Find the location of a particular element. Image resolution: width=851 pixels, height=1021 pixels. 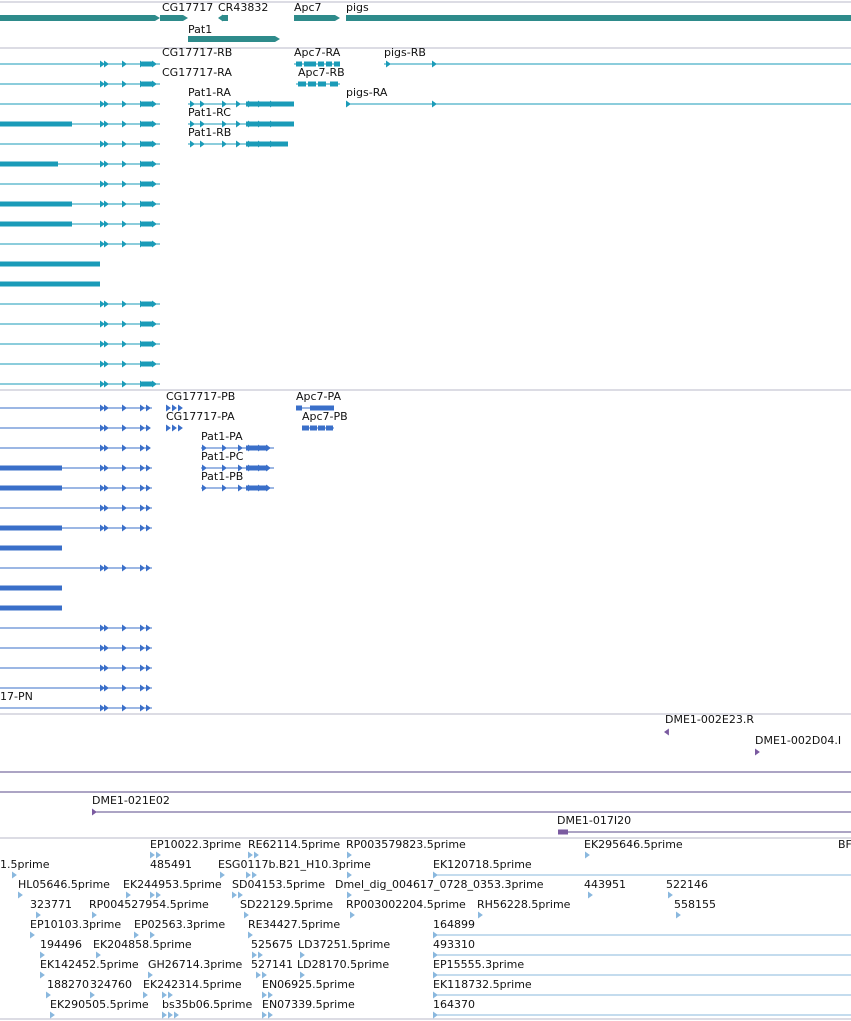

est-label: RP003579823.5prime is located at coordinates (406, 844).